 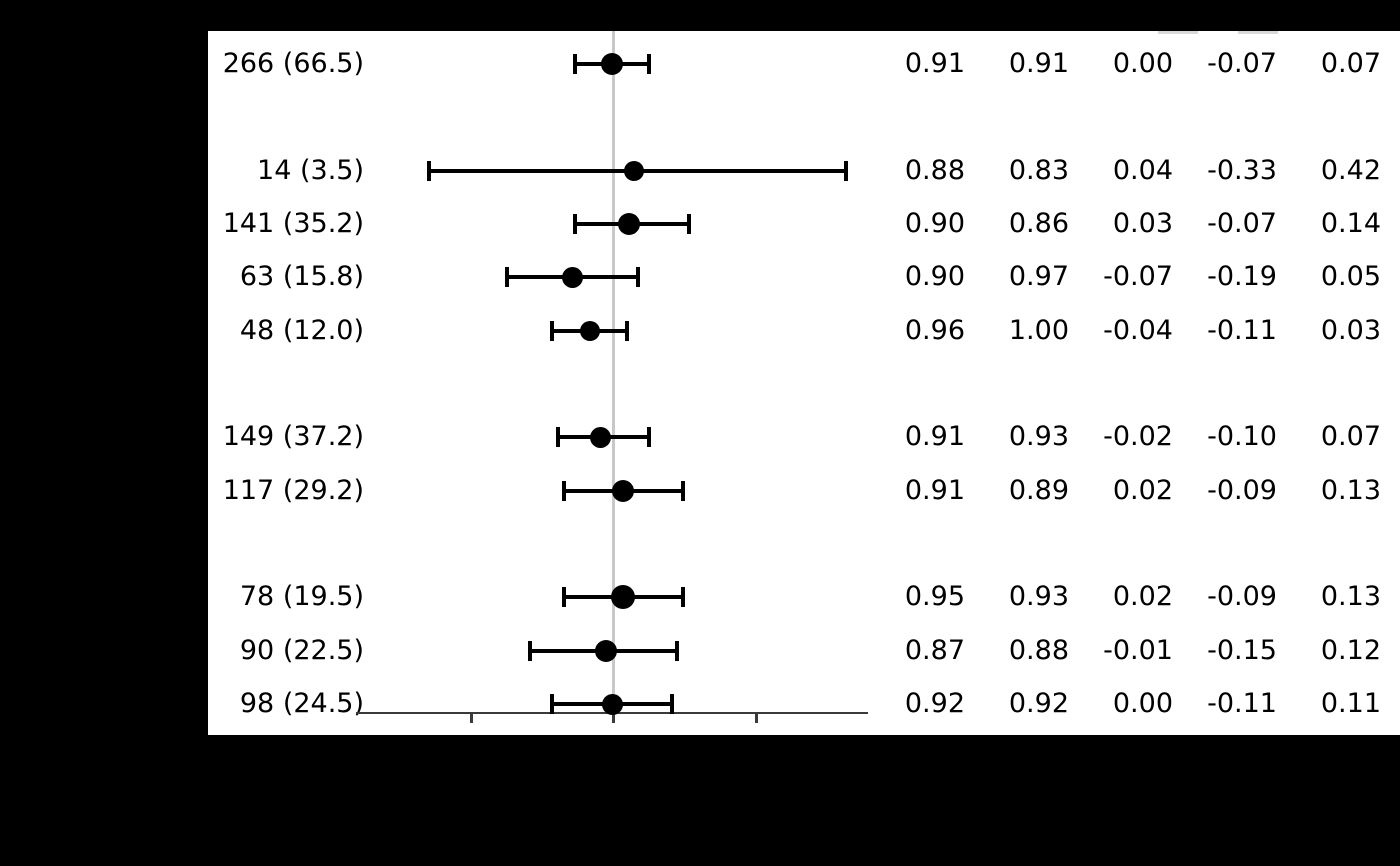 What do you see at coordinates (1178, 32) in the screenshot?
I see `clipped-header-remnant-a` at bounding box center [1178, 32].